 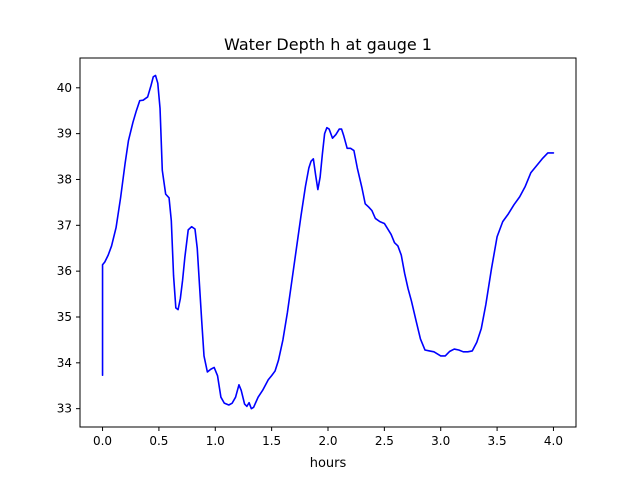 What do you see at coordinates (64, 134) in the screenshot?
I see `y-tick-label: 39` at bounding box center [64, 134].